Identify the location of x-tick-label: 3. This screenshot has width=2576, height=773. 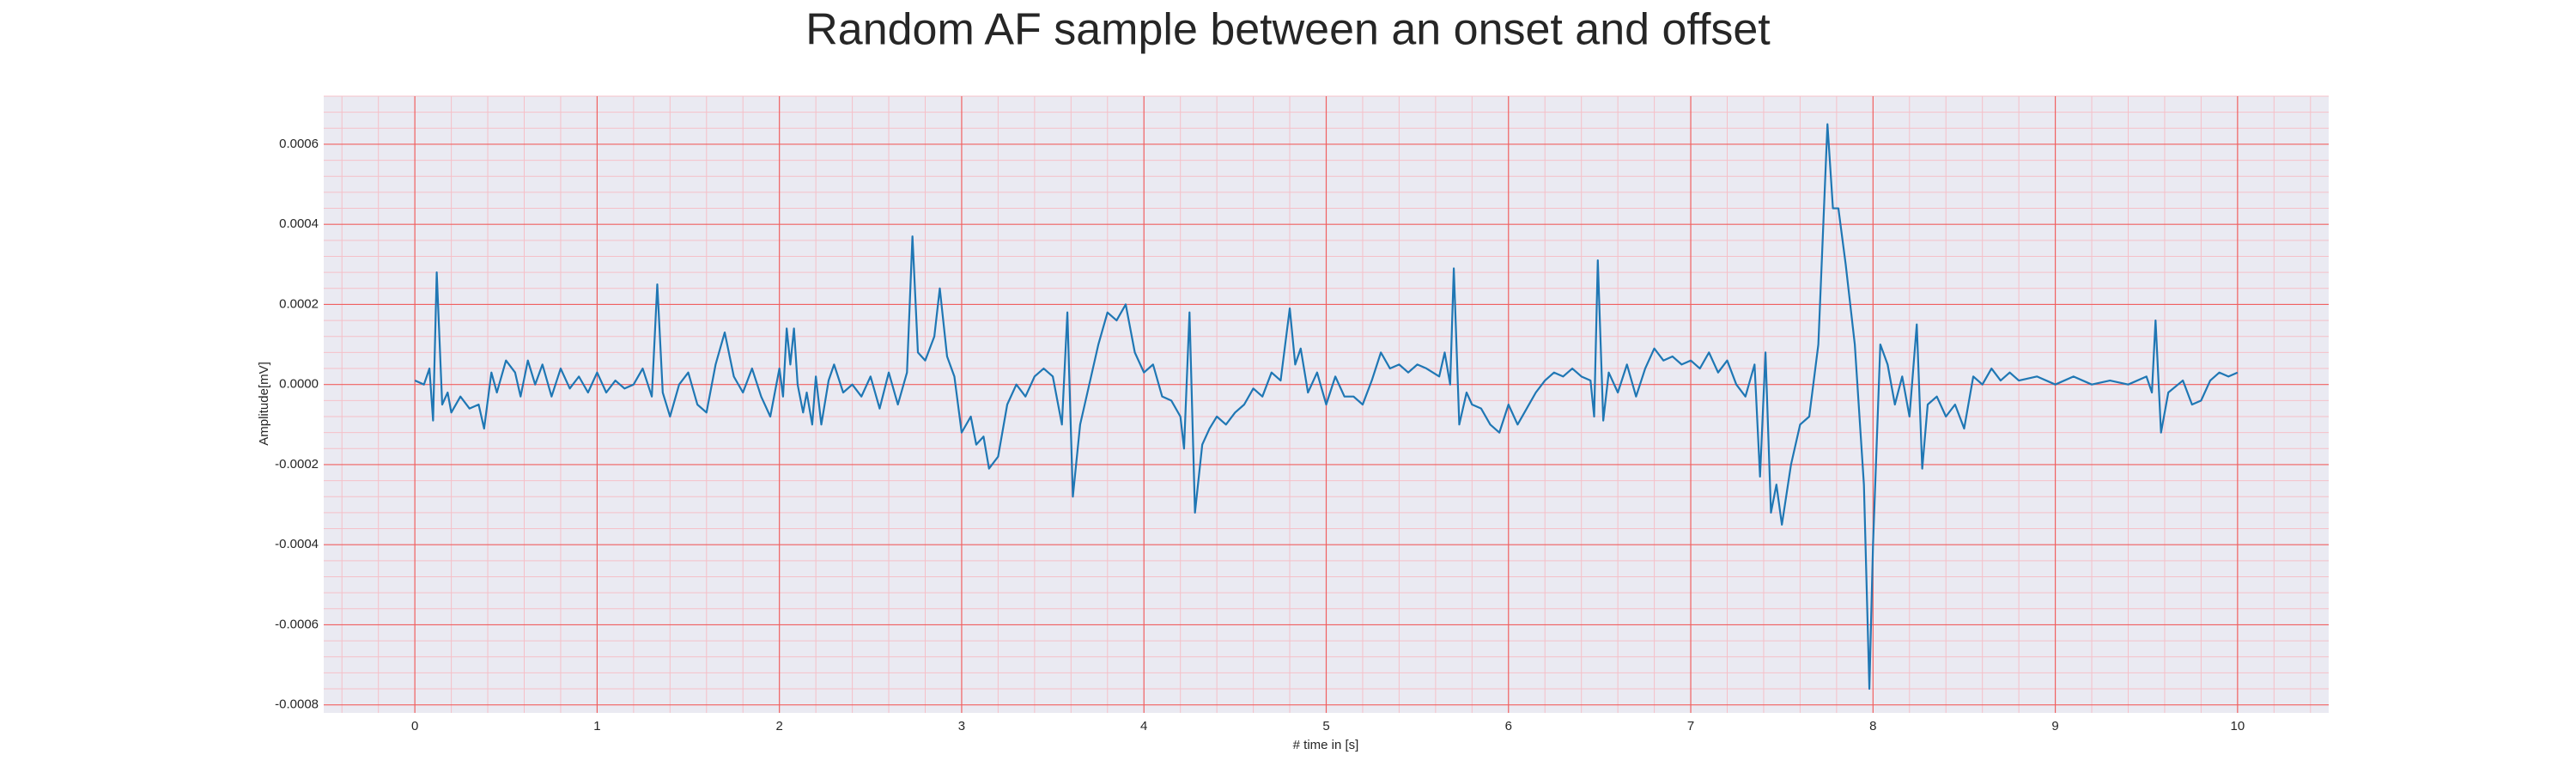
(962, 726).